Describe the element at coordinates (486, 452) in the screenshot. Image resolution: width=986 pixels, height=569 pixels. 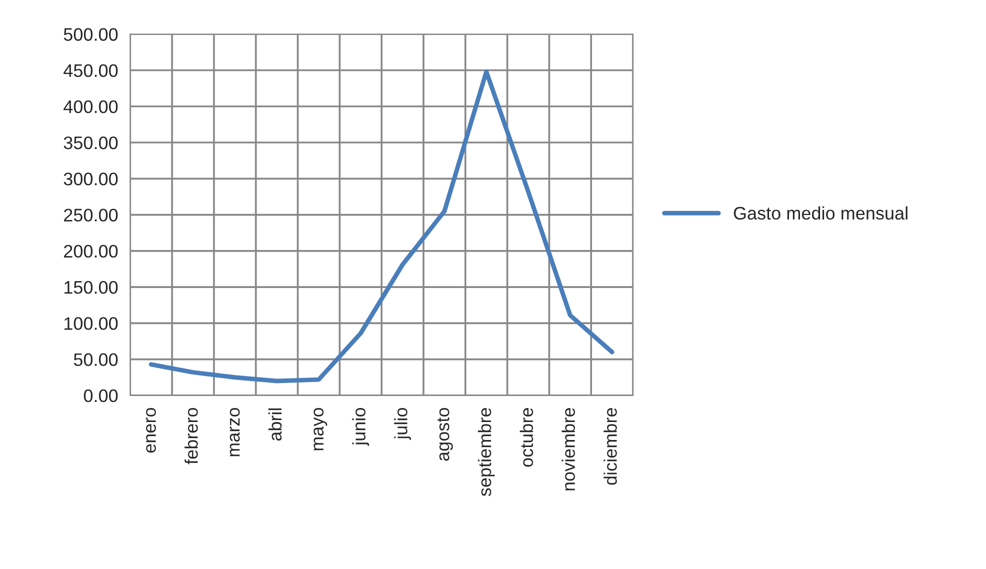
I see `x-tick-label: septiembre` at that location.